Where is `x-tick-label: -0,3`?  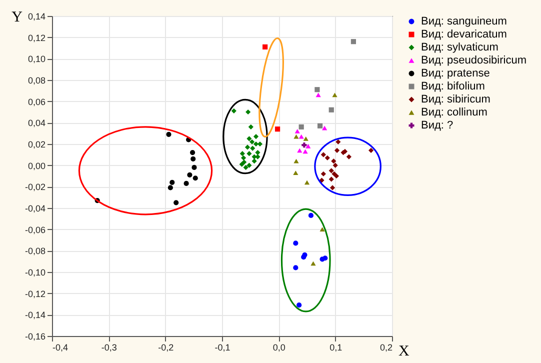
x-tick-label: -0,3 is located at coordinates (109, 347).